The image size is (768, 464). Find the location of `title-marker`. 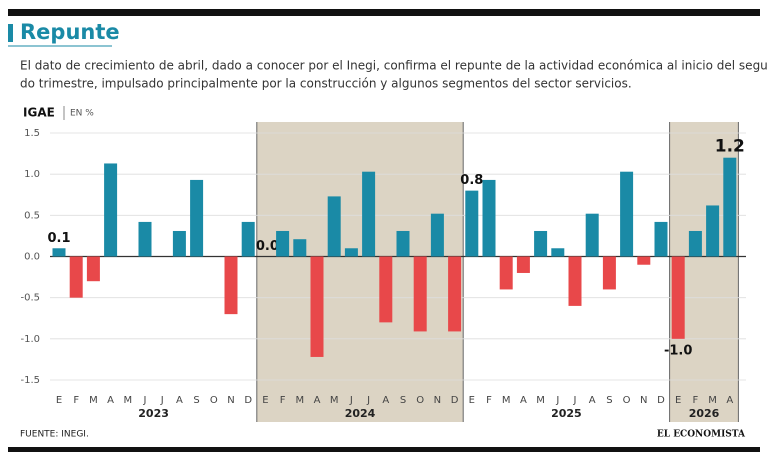

title-marker is located at coordinates (10, 33).